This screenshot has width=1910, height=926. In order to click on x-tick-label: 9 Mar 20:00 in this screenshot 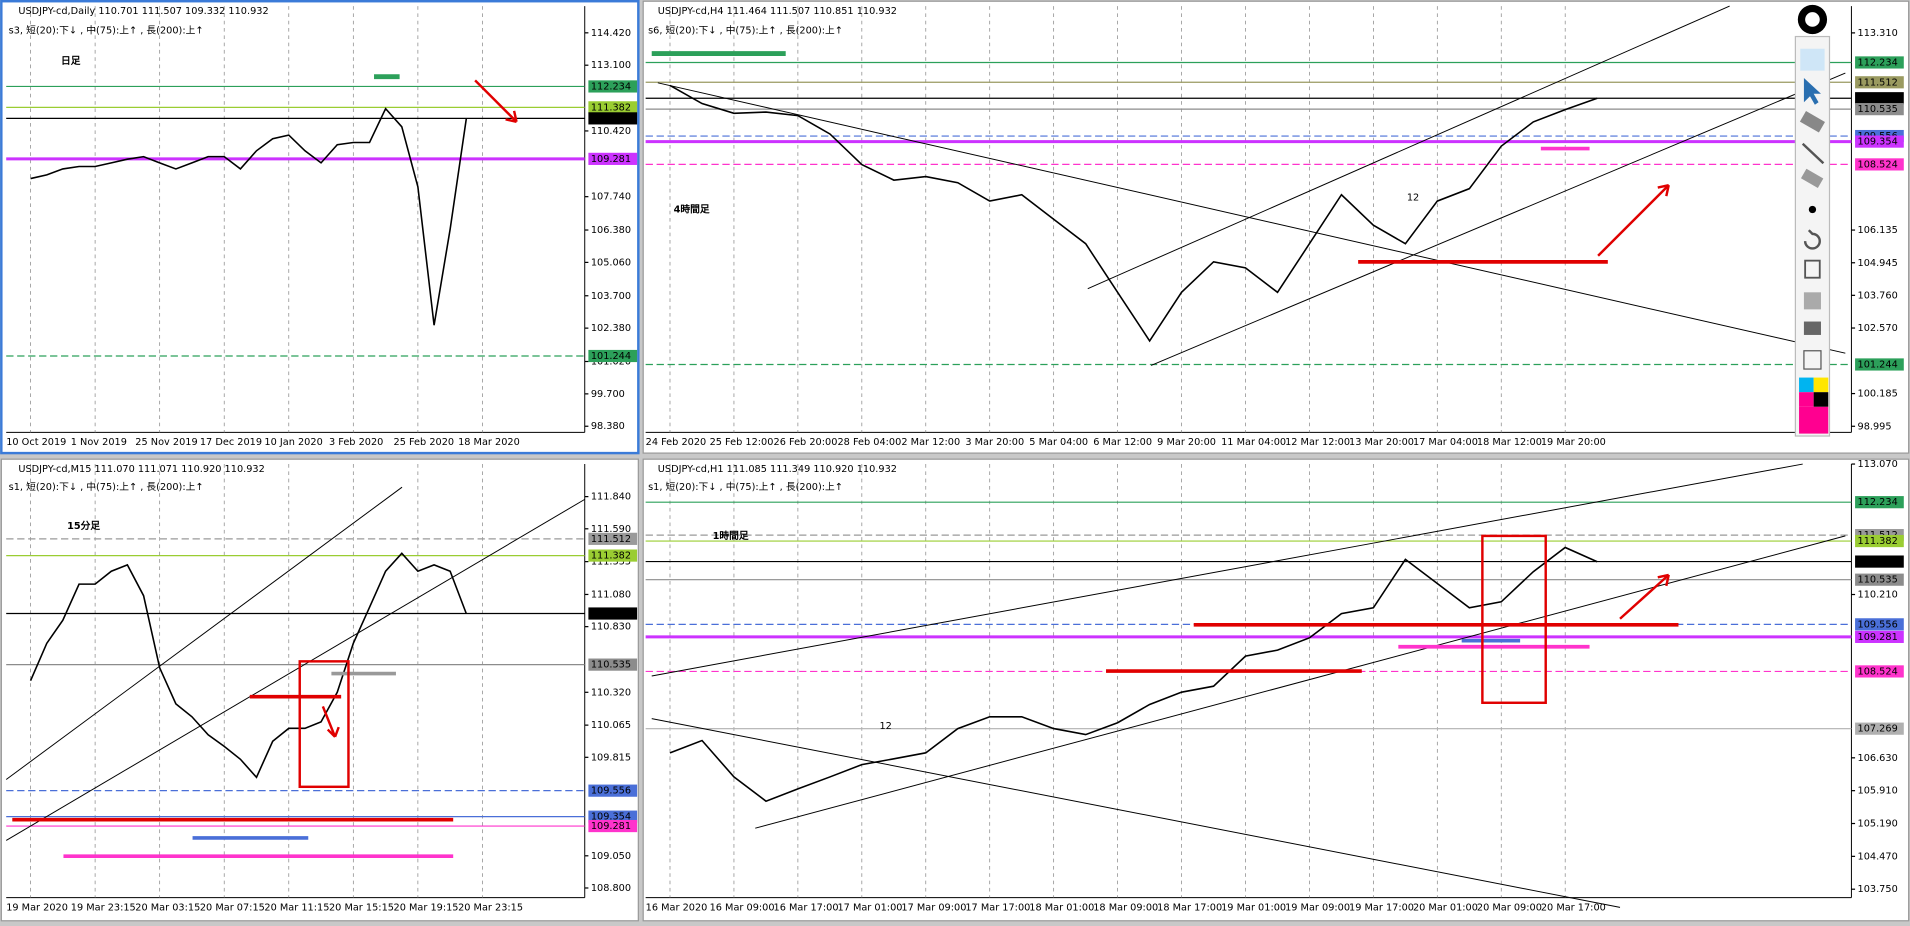, I will do `click(1186, 442)`.